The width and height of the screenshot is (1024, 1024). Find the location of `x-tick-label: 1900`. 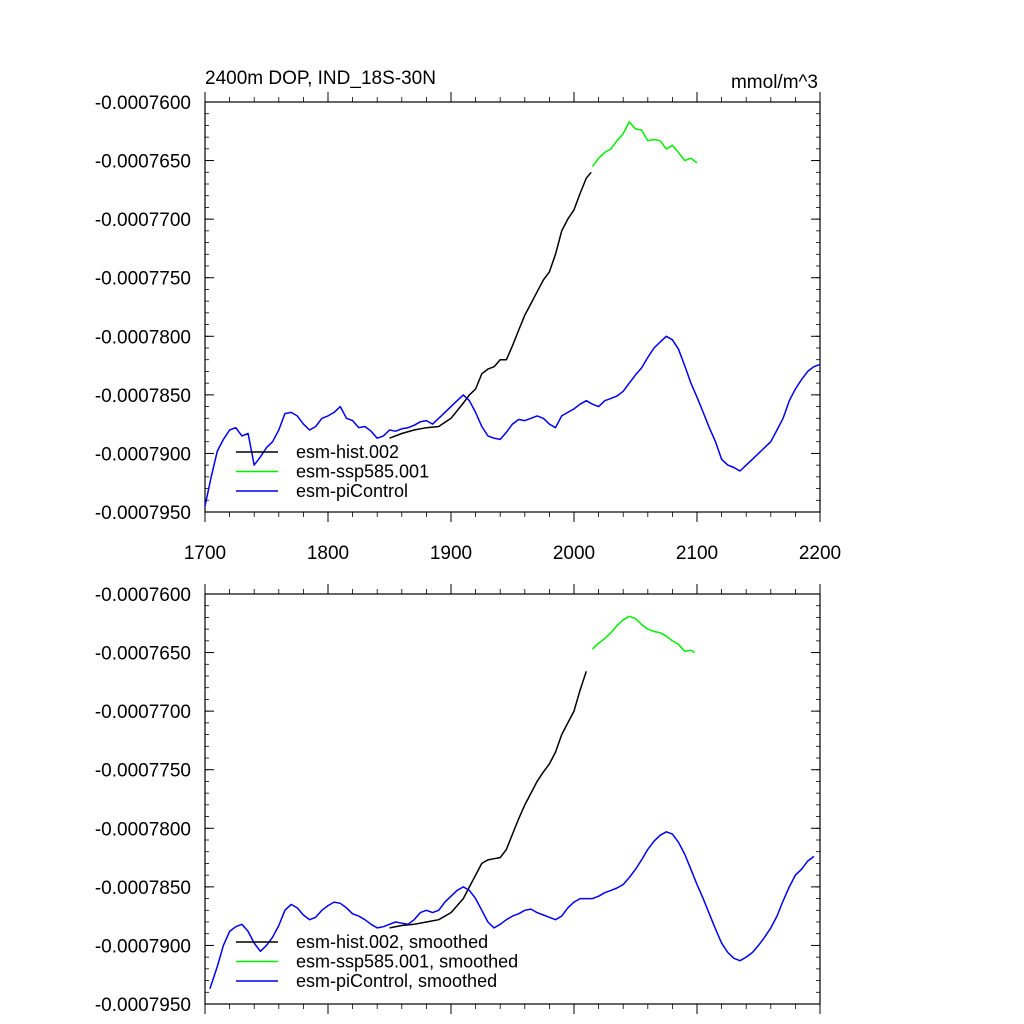

x-tick-label: 1900 is located at coordinates (451, 553).